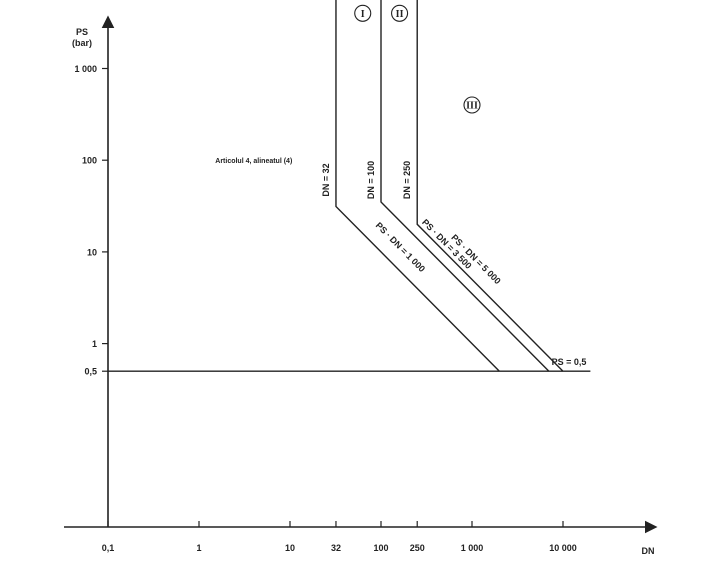  What do you see at coordinates (90, 372) in the screenshot?
I see `y-tick-label: 0,5` at bounding box center [90, 372].